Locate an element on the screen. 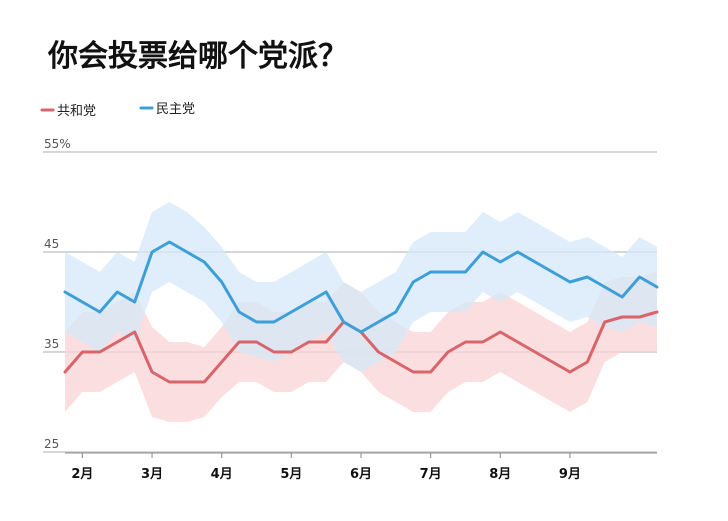 The image size is (728, 521). y-tick-label: 45 is located at coordinates (51, 244).